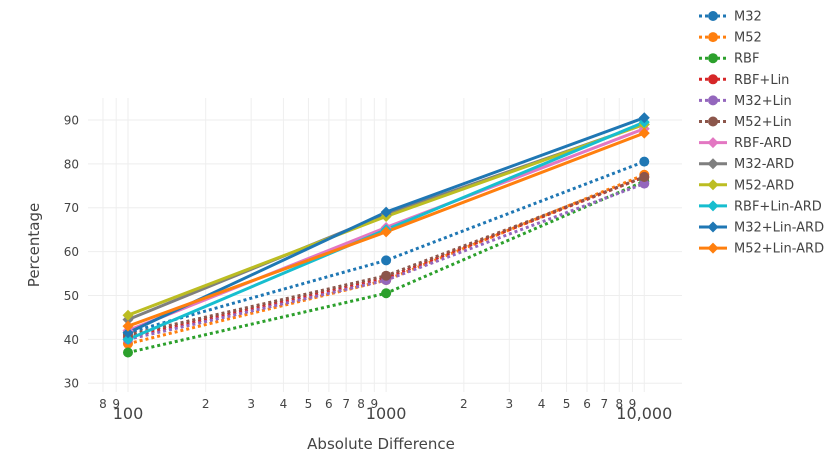  I want to click on legend-label: RBF+Lin, so click(761, 80).